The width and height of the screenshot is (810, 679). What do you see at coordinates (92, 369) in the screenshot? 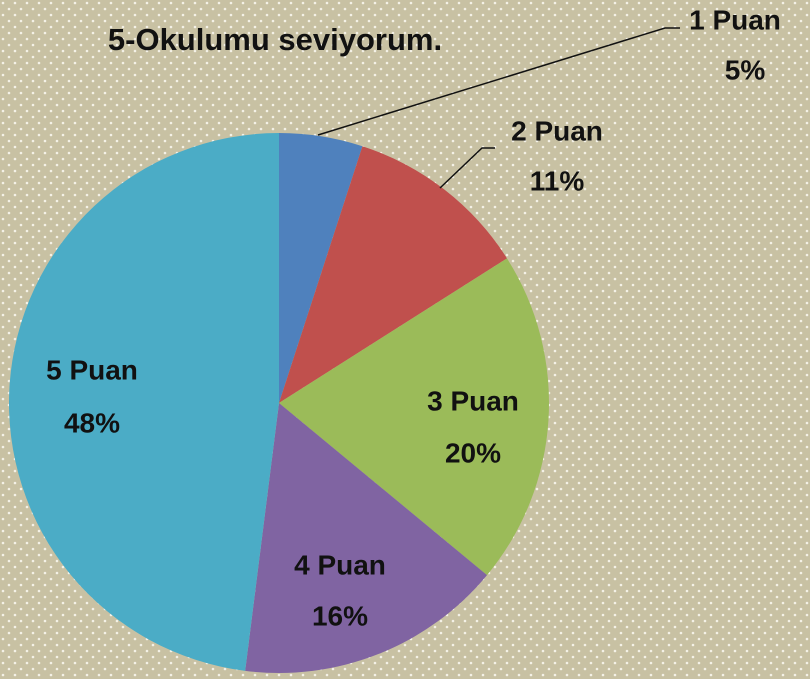
I see `slice-category-label: 5 Puan` at bounding box center [92, 369].